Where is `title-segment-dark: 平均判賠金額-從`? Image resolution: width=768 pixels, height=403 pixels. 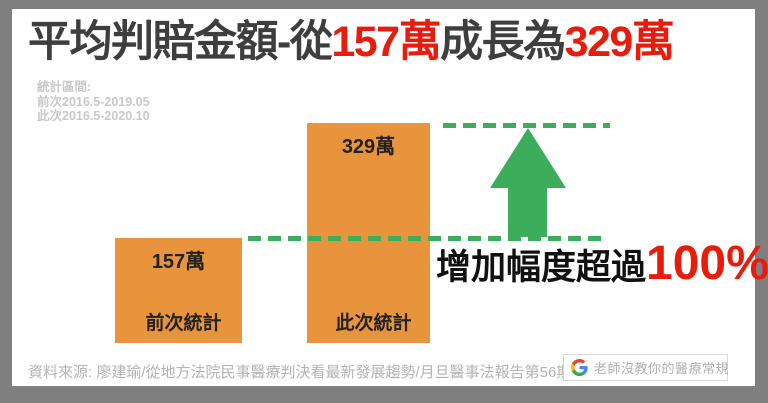 title-segment-dark: 平均判賠金額-從 is located at coordinates (180, 42).